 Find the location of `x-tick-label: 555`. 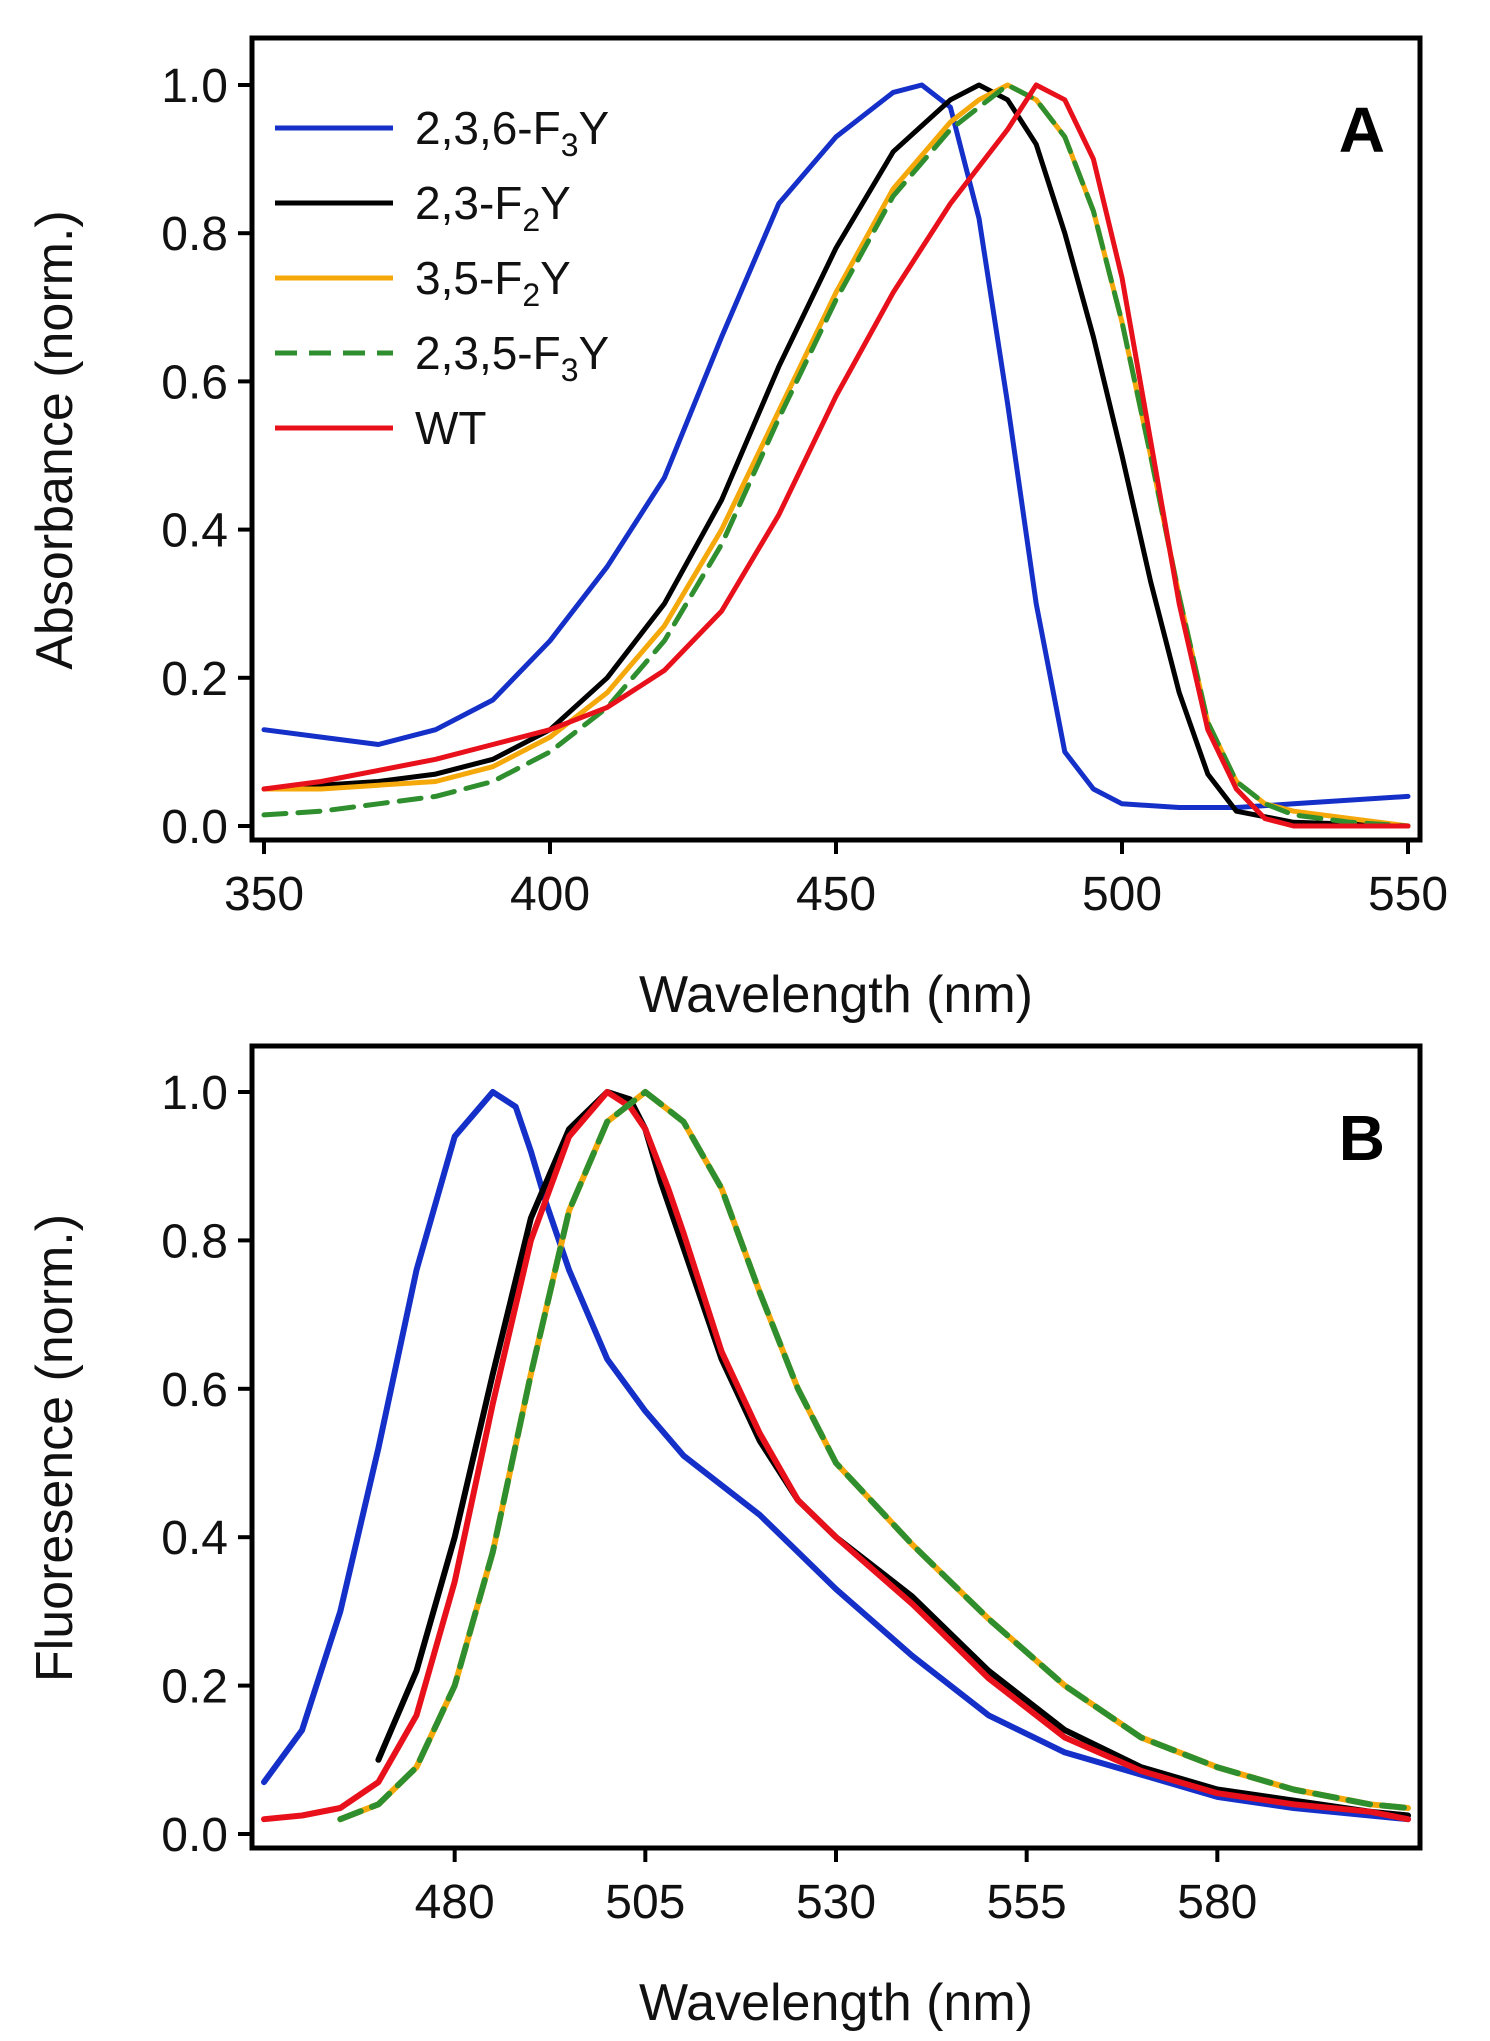

x-tick-label: 555 is located at coordinates (1027, 1902).